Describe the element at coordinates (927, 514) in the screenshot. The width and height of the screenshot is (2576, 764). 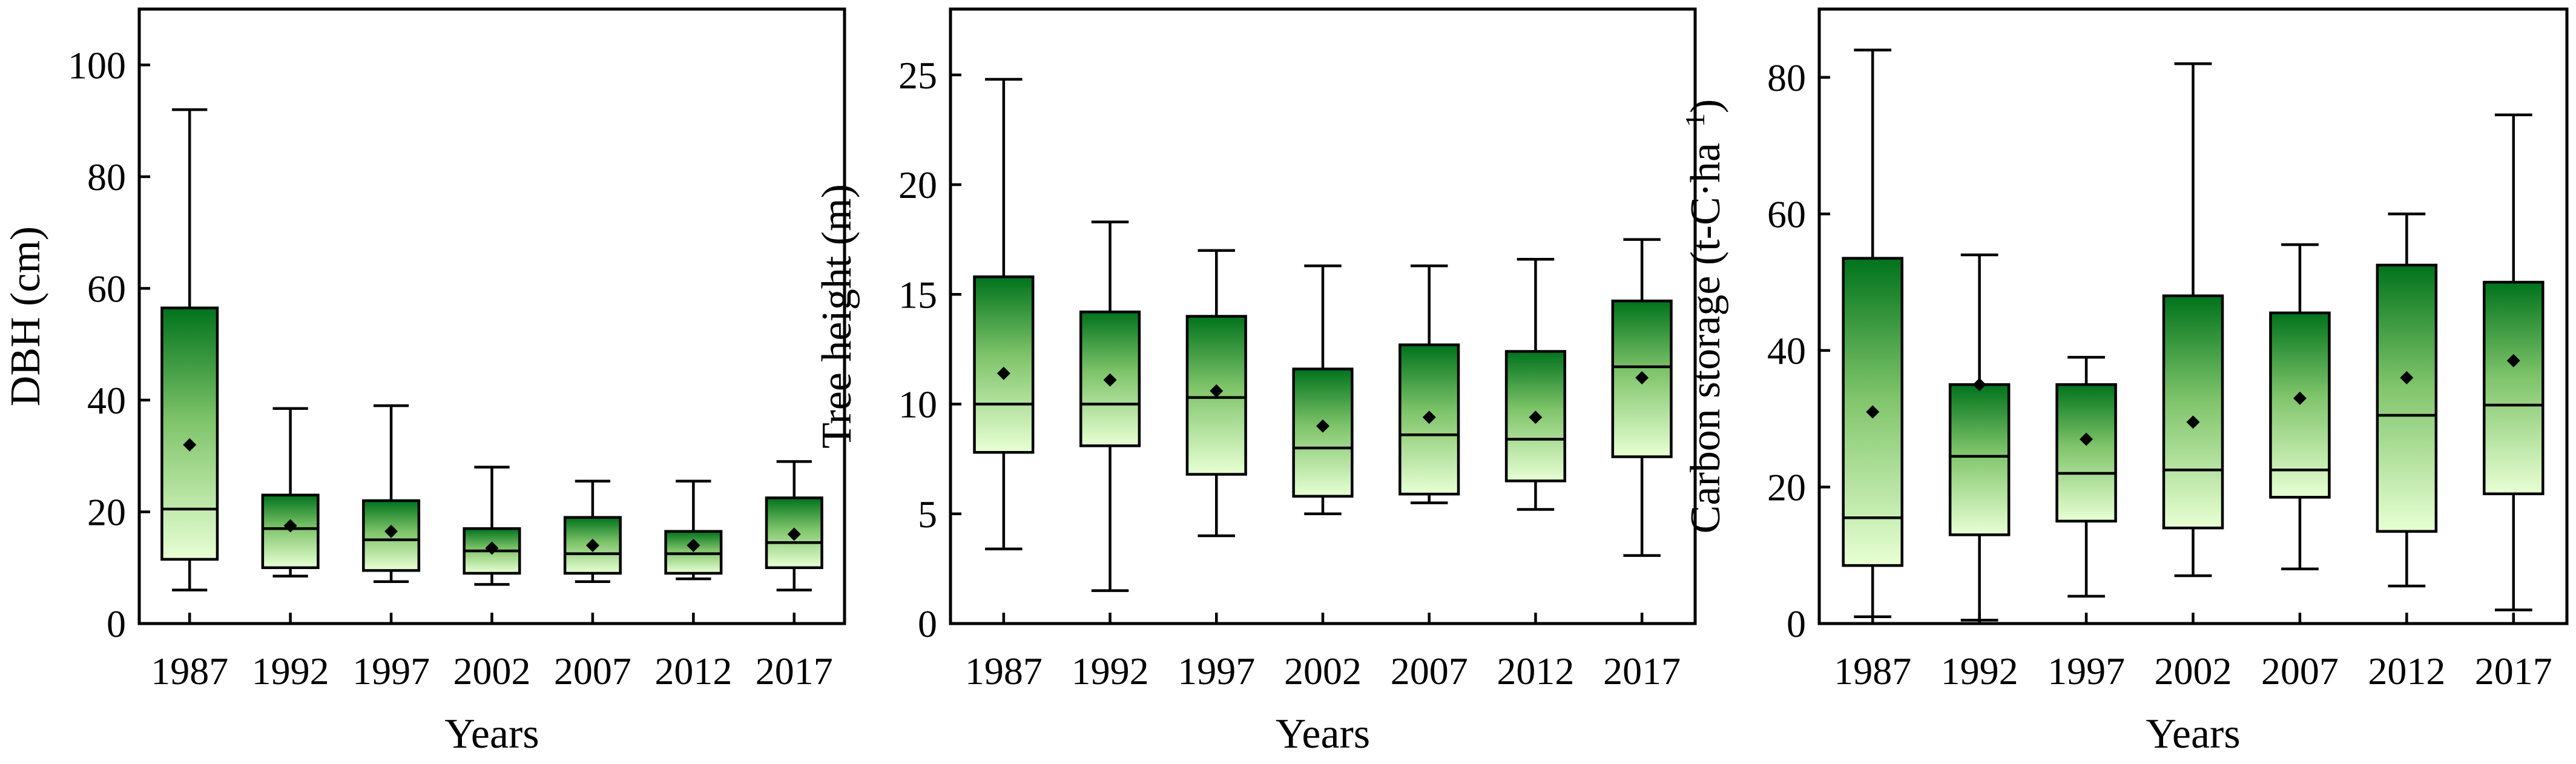
I see `y-tick-label: 5` at that location.